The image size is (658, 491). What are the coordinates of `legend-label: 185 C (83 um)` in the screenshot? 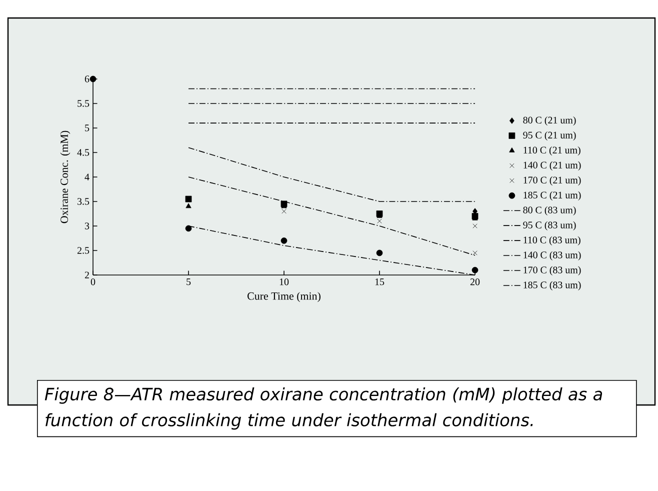 It's located at (552, 285).